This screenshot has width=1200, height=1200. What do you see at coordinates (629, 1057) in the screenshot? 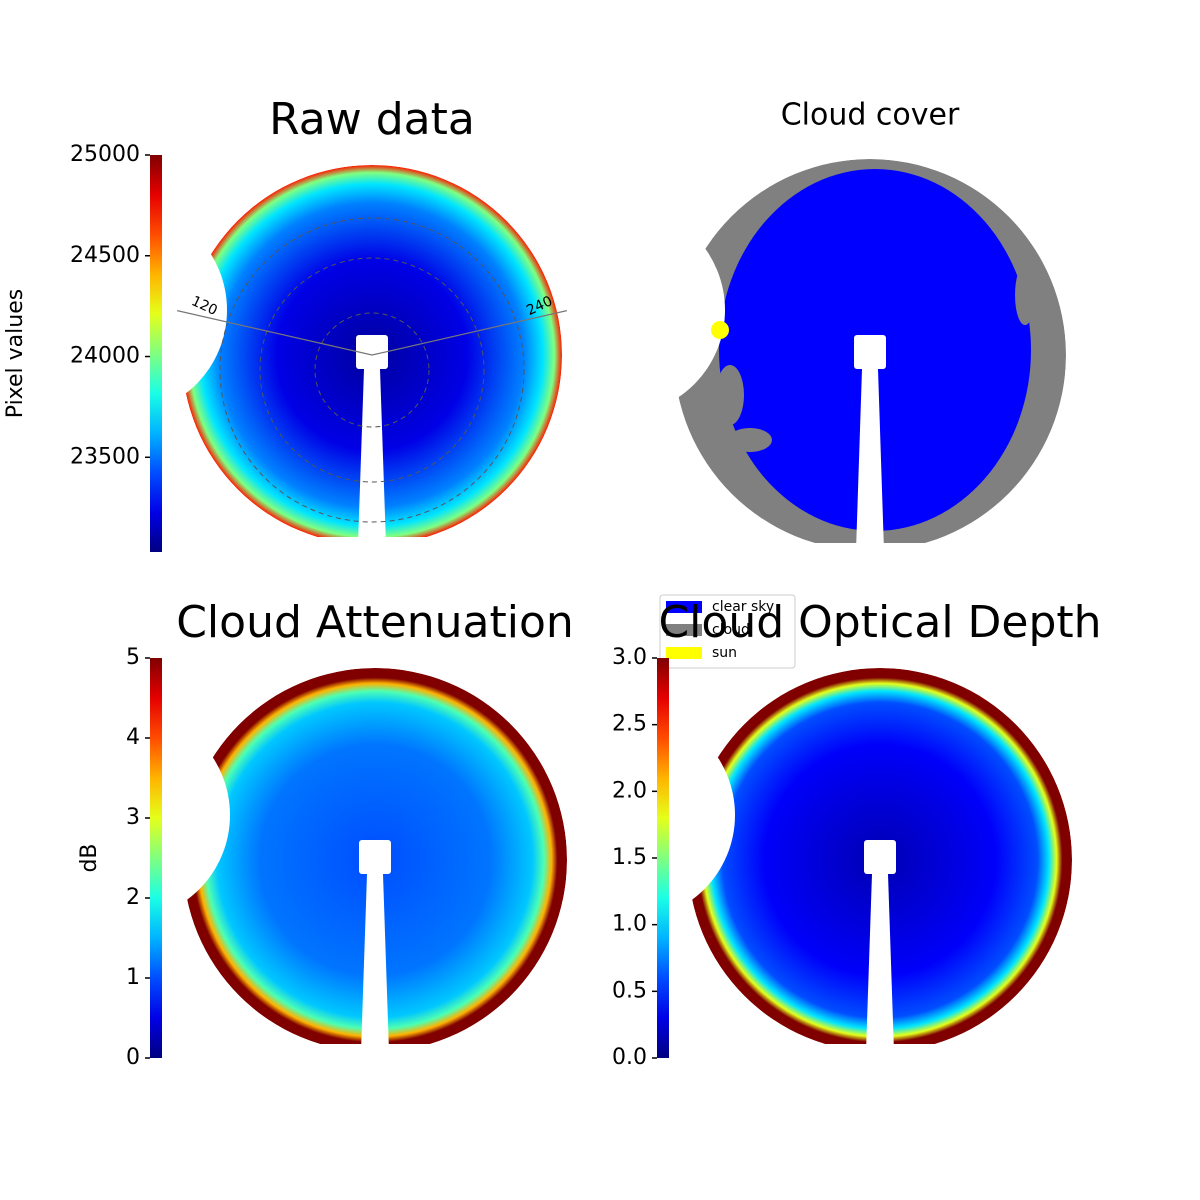
I see `colorbar-tick-label: 0.0` at bounding box center [629, 1057].